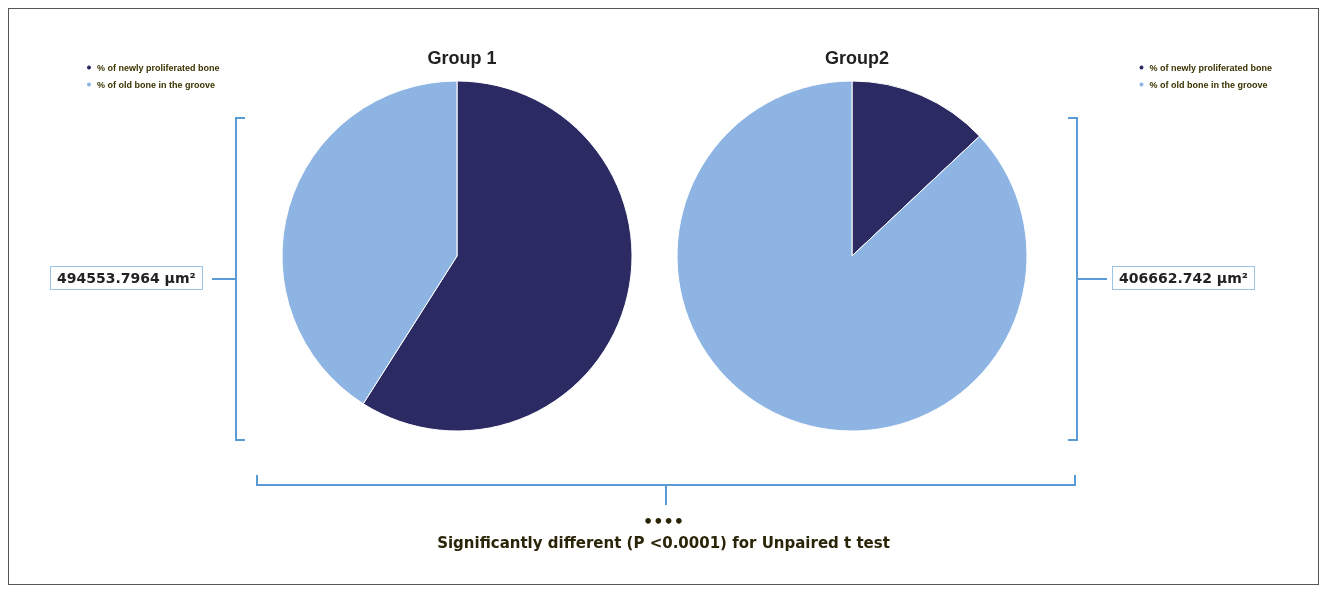  I want to click on chart-title: Group2, so click(857, 58).